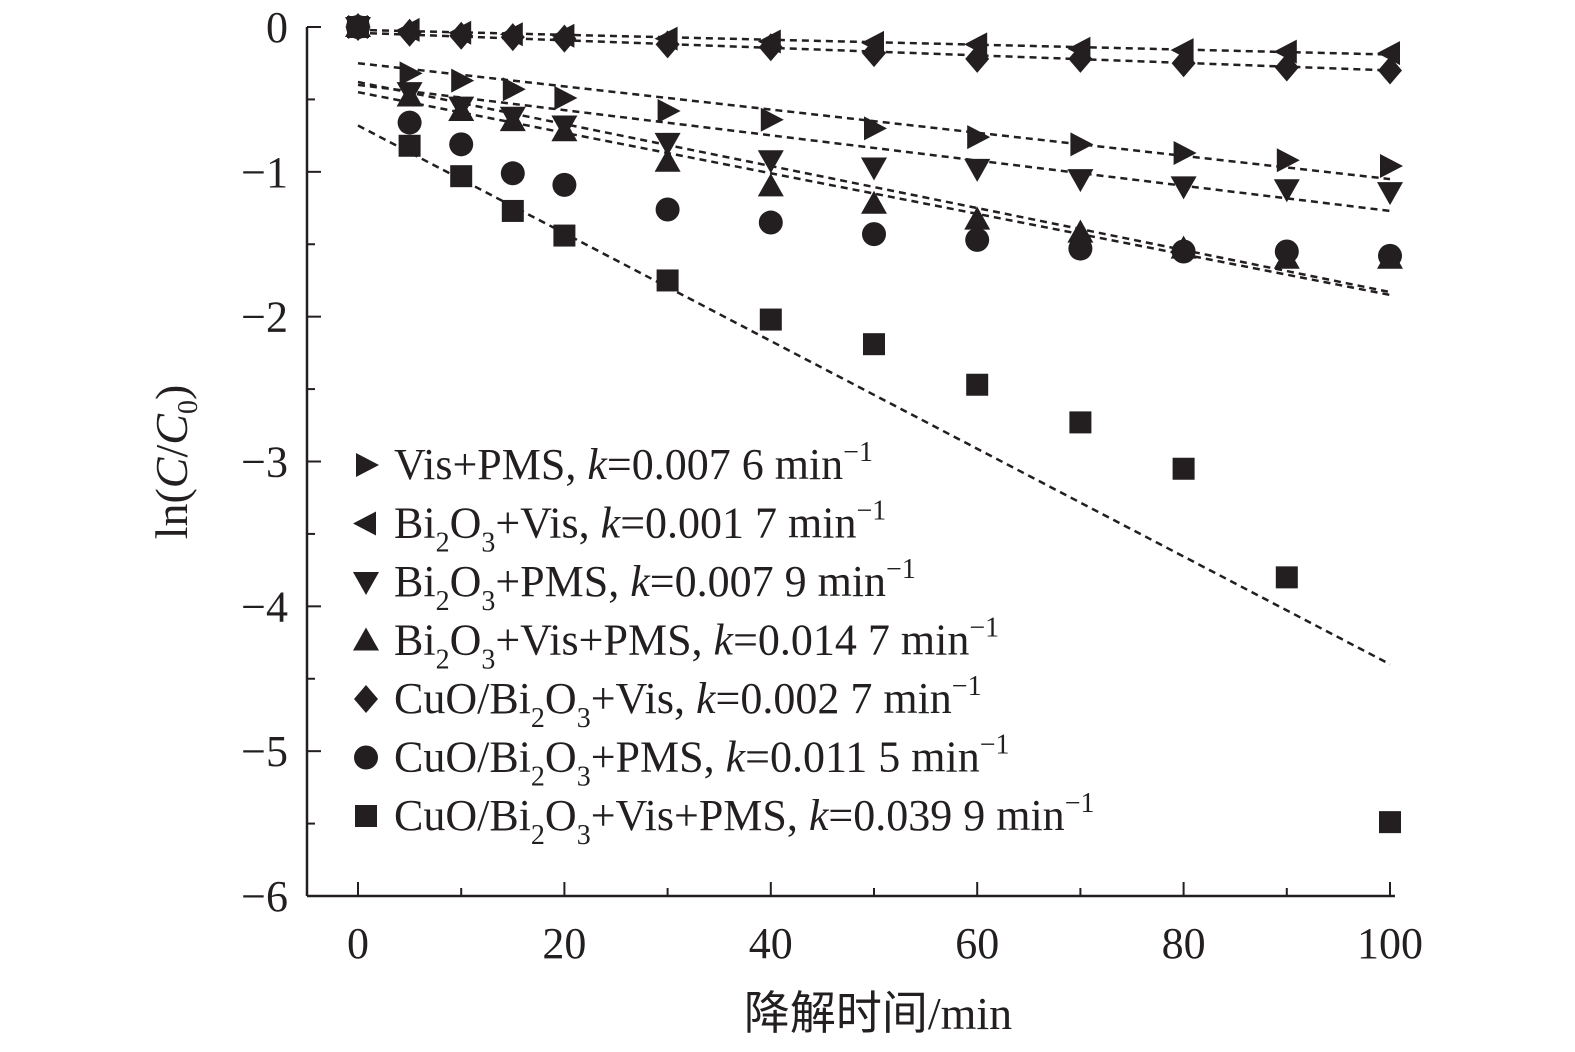 The image size is (1575, 1052). I want to click on y-tick-label: −3, so click(264, 462).